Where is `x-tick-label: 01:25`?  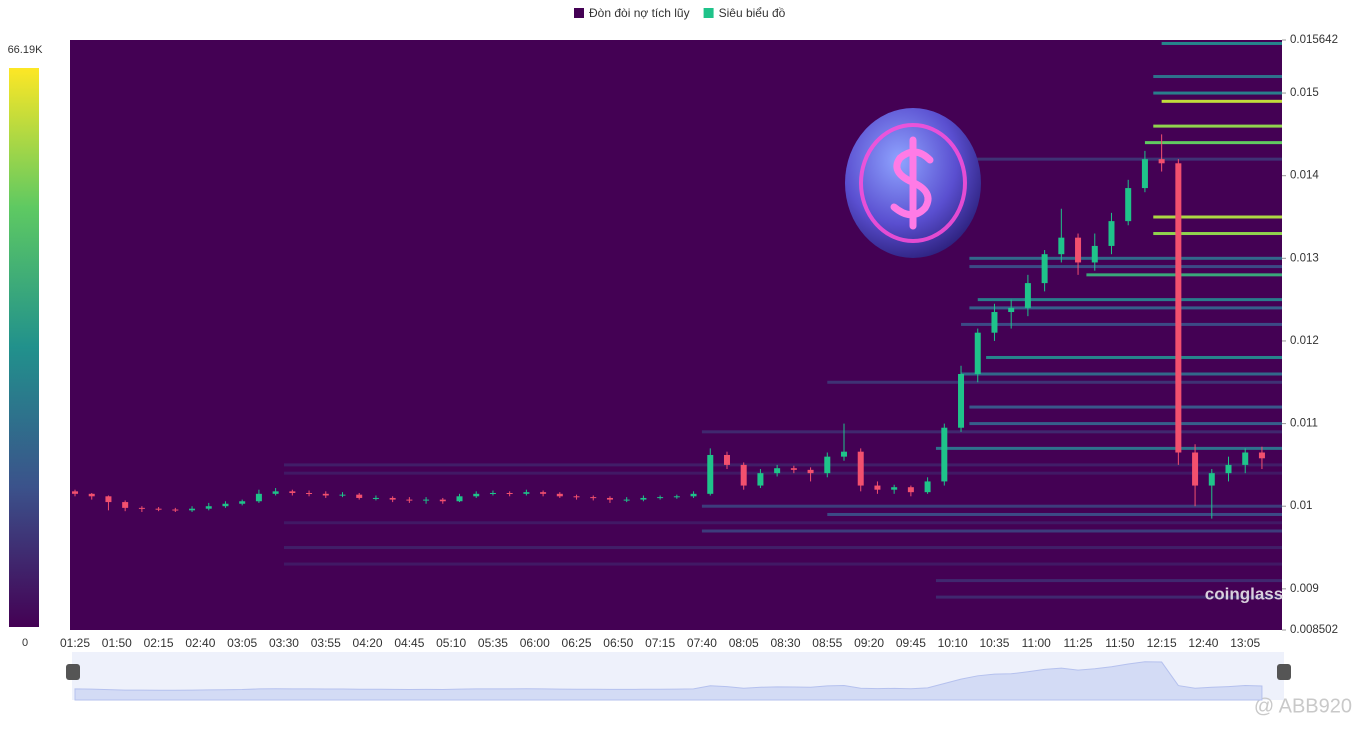
x-tick-label: 01:25 is located at coordinates (75, 643).